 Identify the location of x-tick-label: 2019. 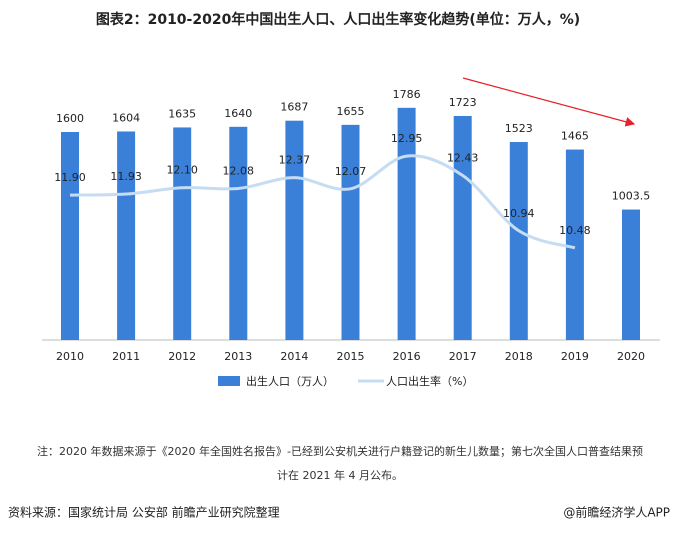
(575, 356).